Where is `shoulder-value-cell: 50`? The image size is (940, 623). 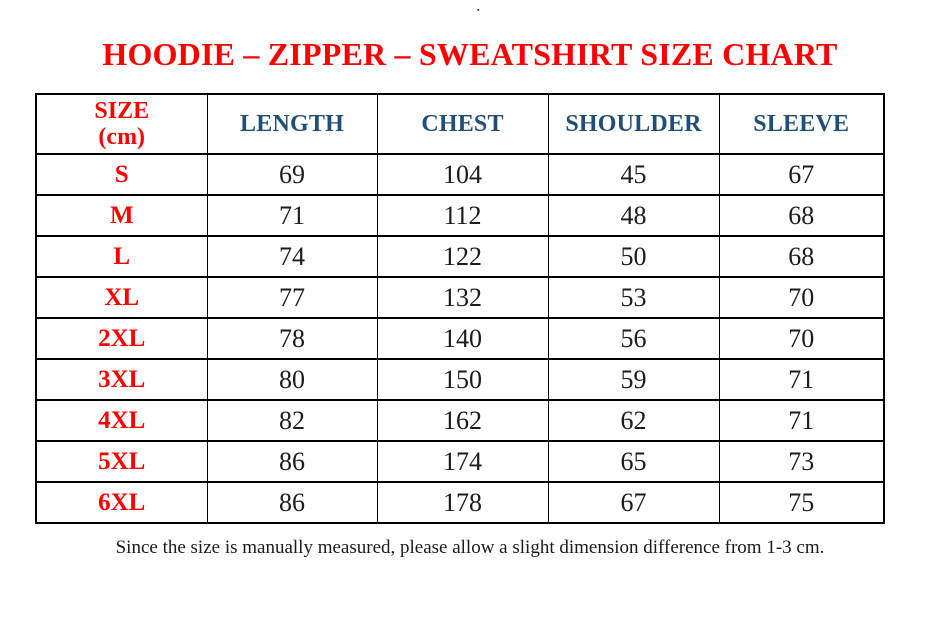
shoulder-value-cell: 50 is located at coordinates (633, 256).